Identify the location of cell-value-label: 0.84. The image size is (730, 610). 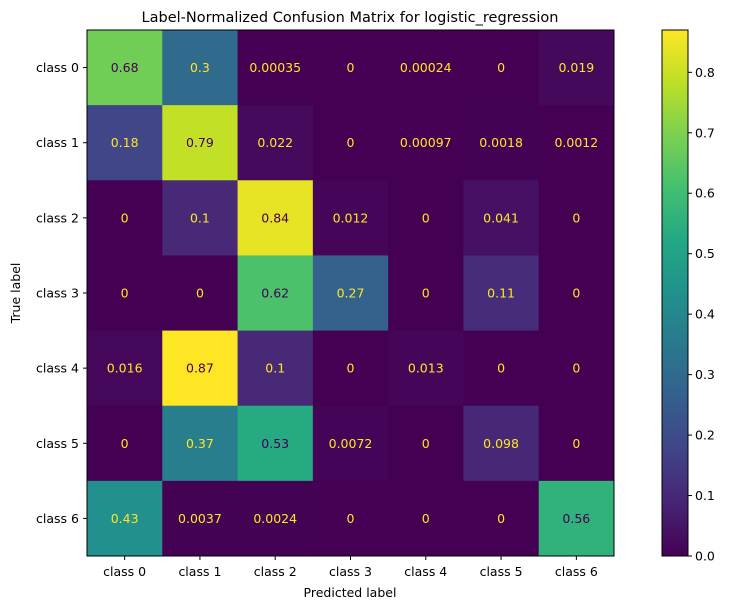
(275, 217).